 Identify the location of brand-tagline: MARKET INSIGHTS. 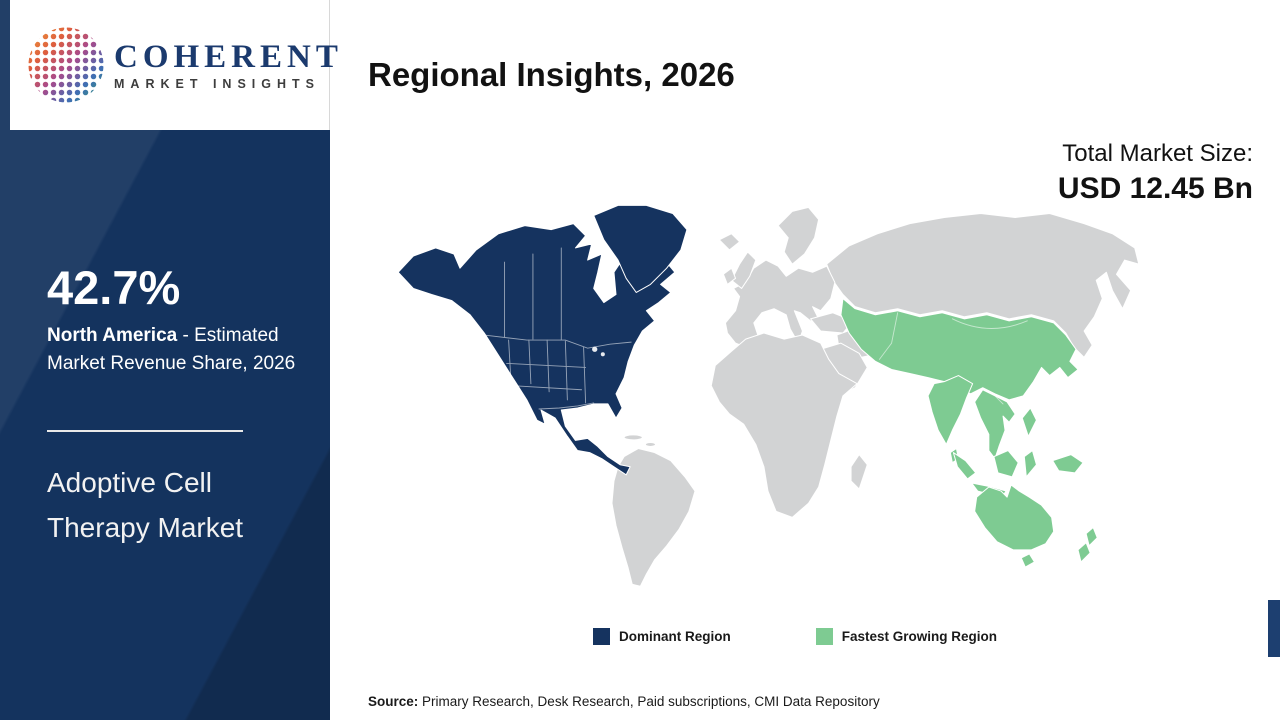
(217, 83).